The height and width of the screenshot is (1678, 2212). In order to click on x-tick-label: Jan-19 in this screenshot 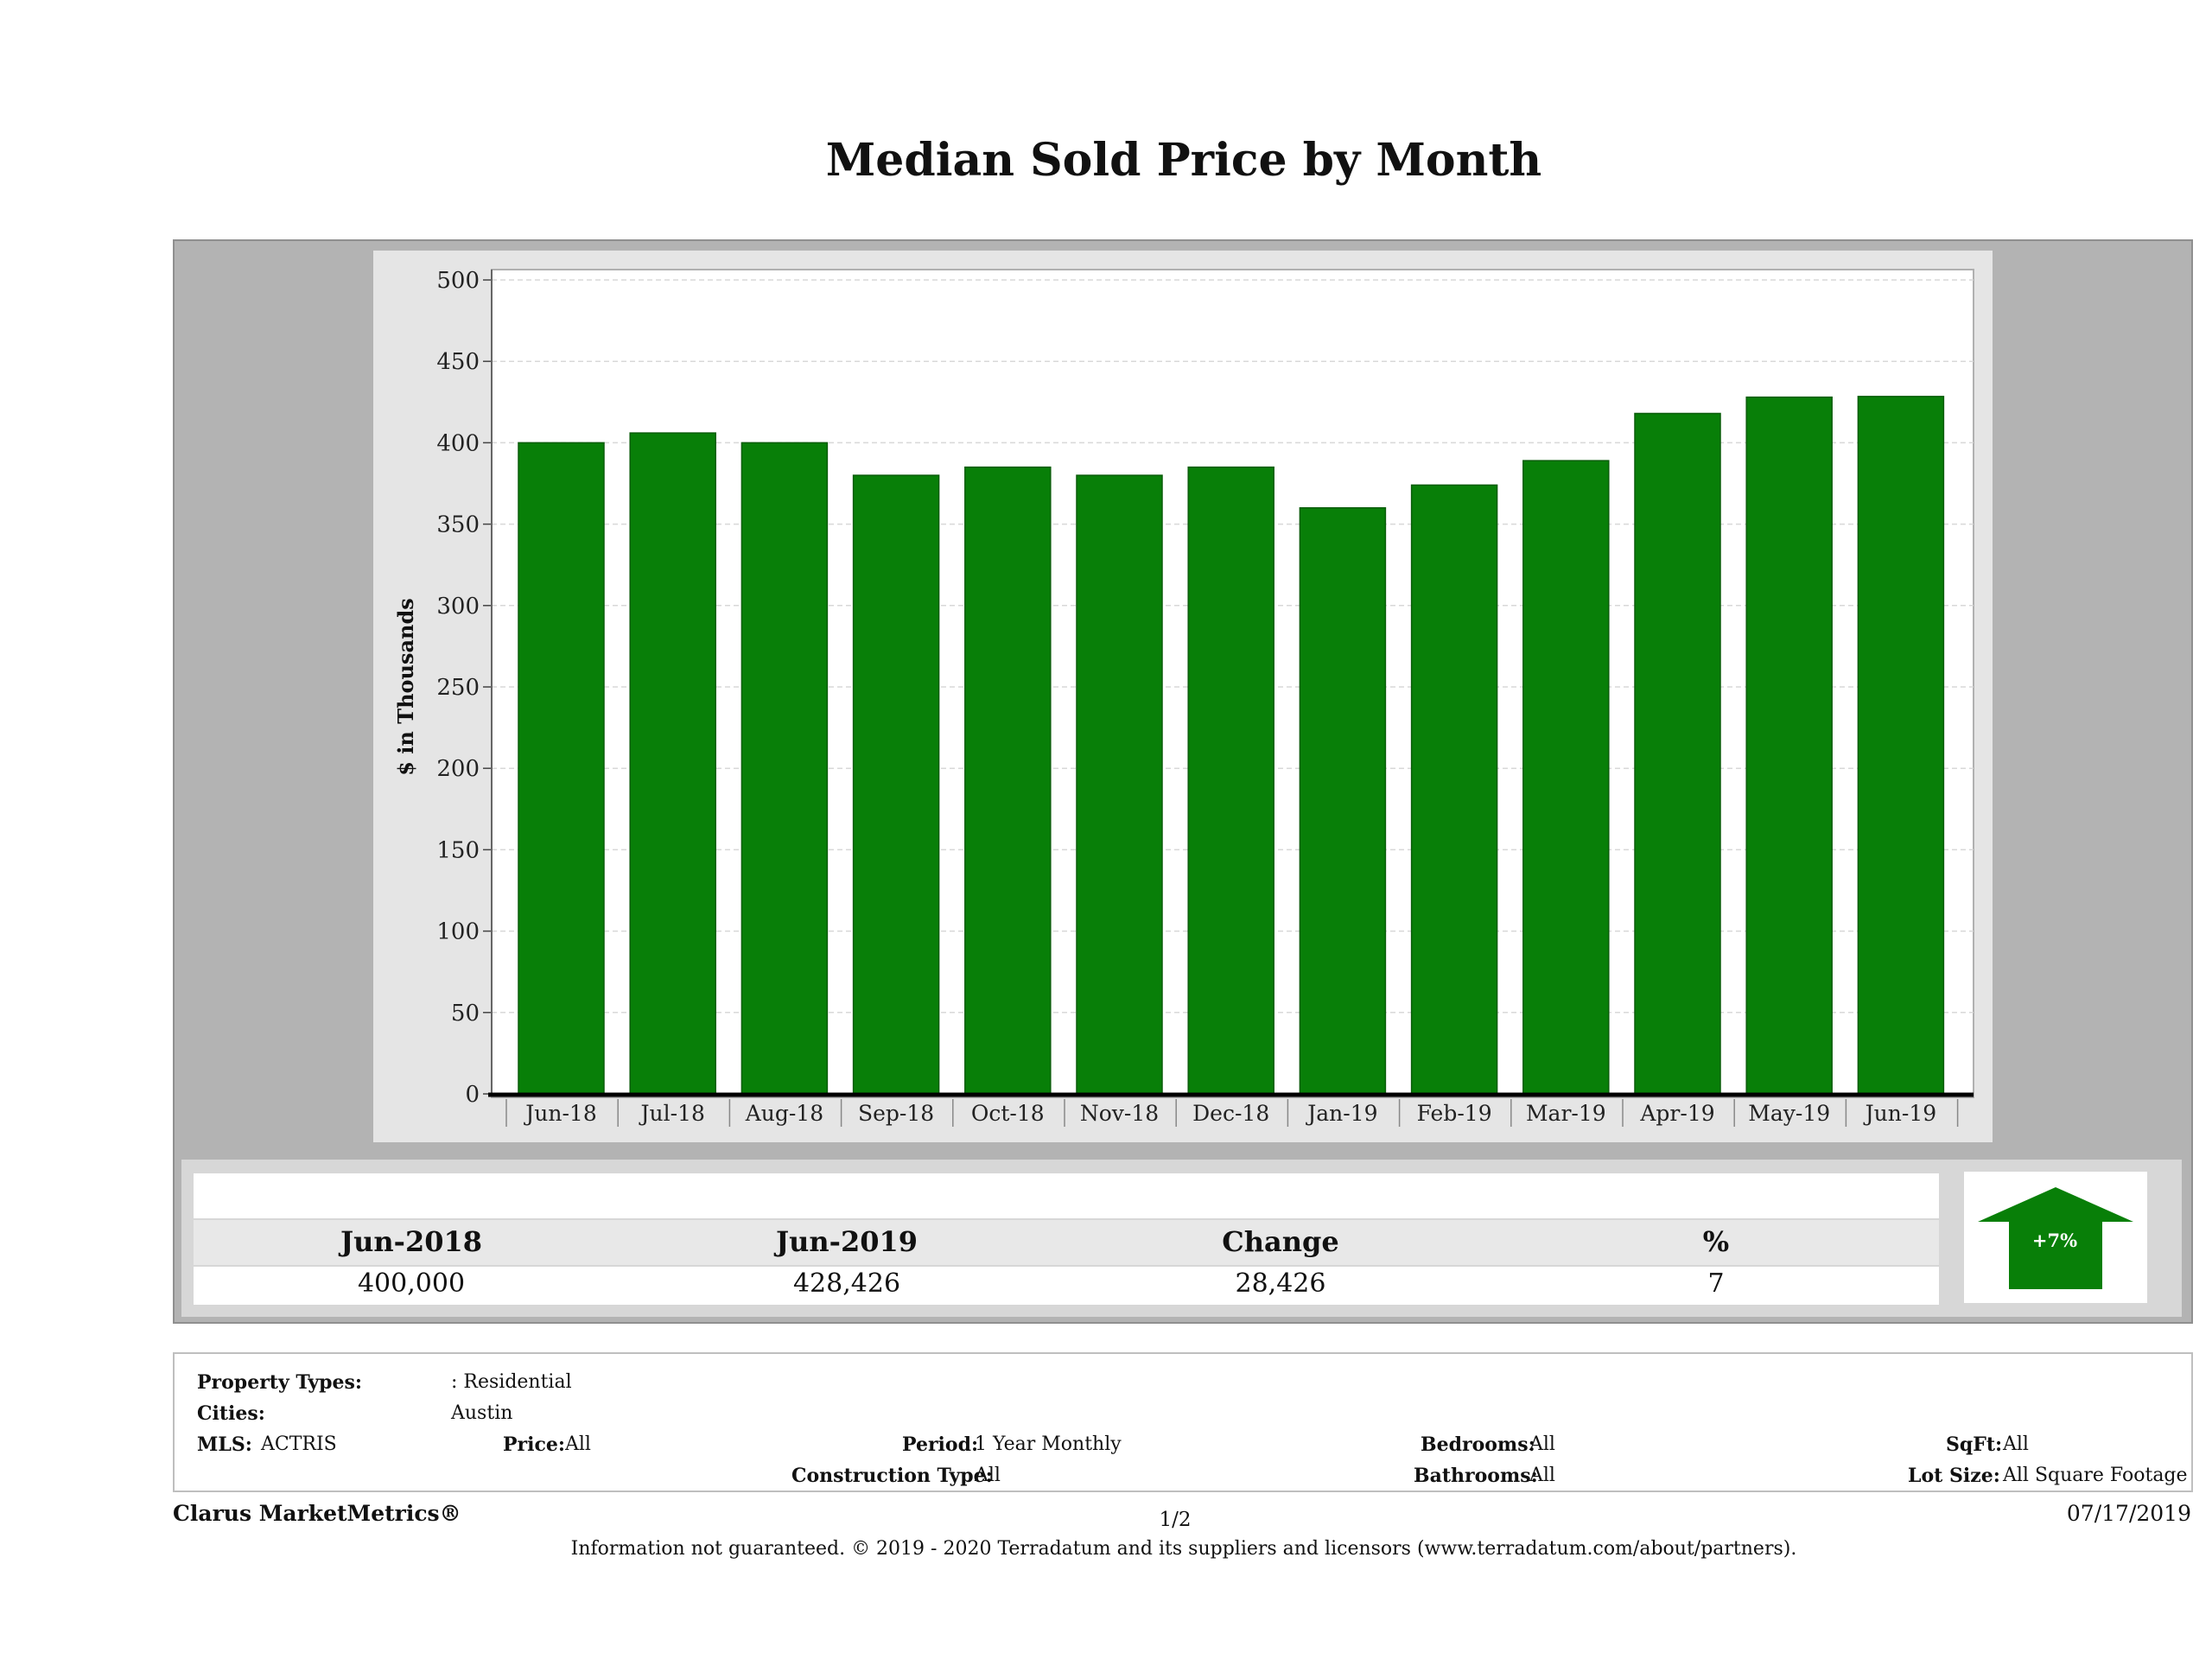, I will do `click(1341, 1113)`.